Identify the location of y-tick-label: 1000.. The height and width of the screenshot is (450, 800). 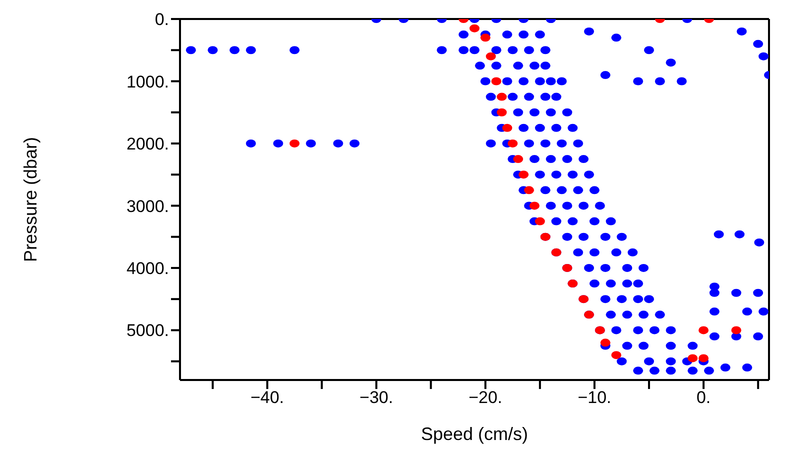
(147, 82).